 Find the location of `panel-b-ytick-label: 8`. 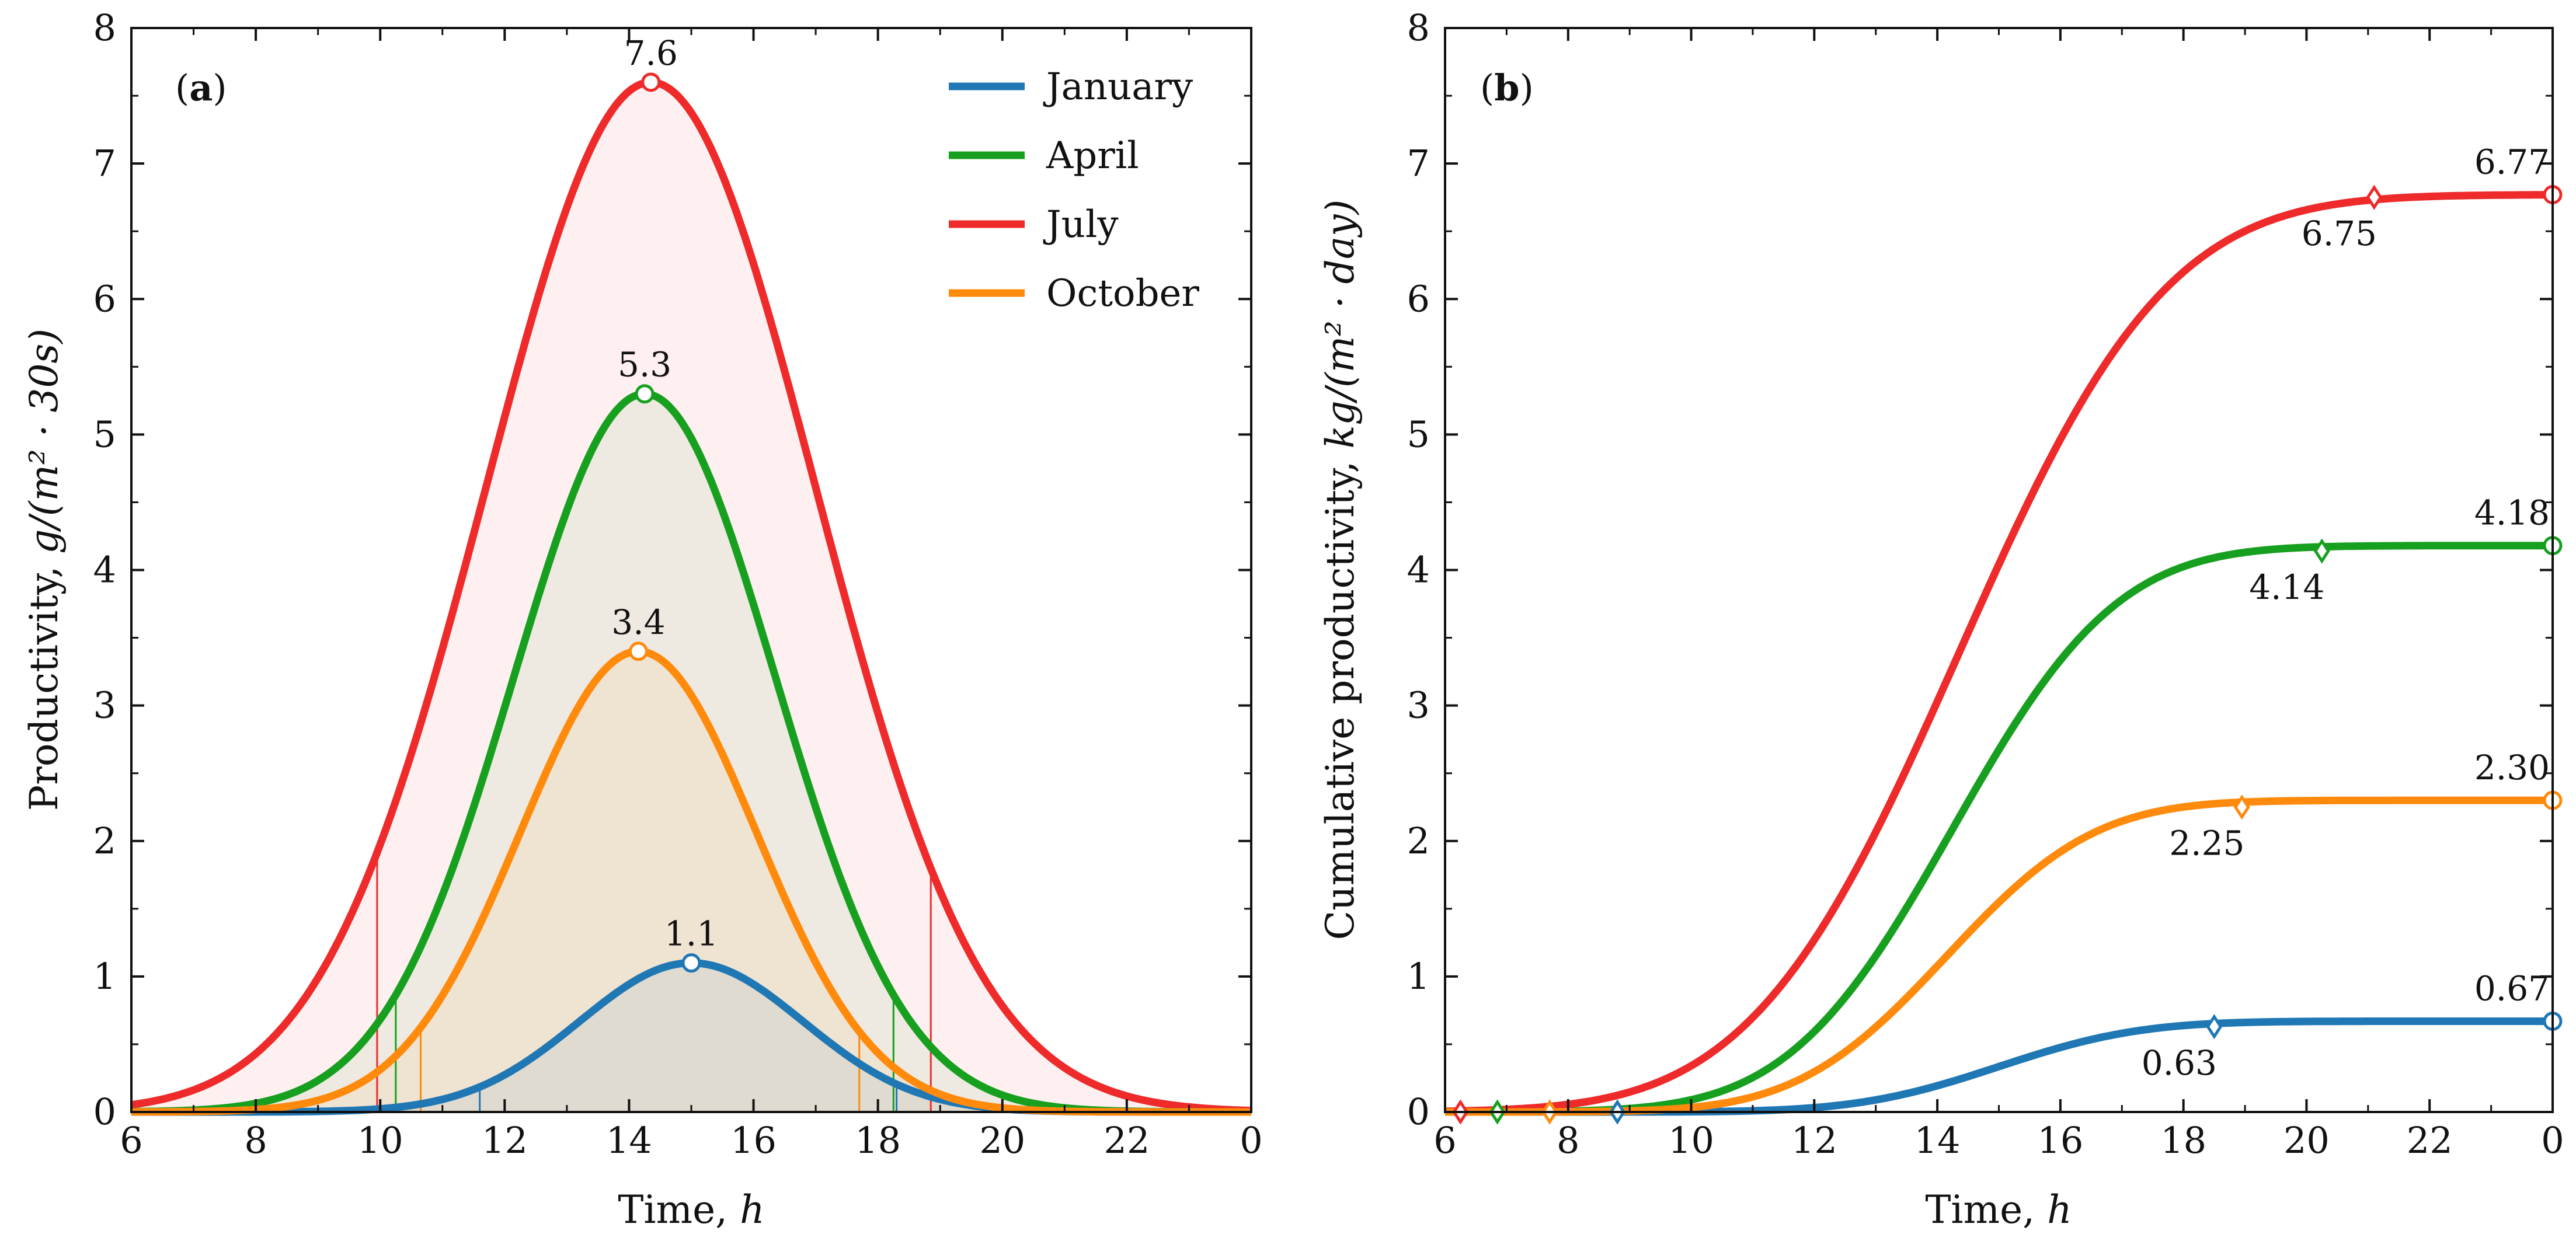

panel-b-ytick-label: 8 is located at coordinates (1418, 27).